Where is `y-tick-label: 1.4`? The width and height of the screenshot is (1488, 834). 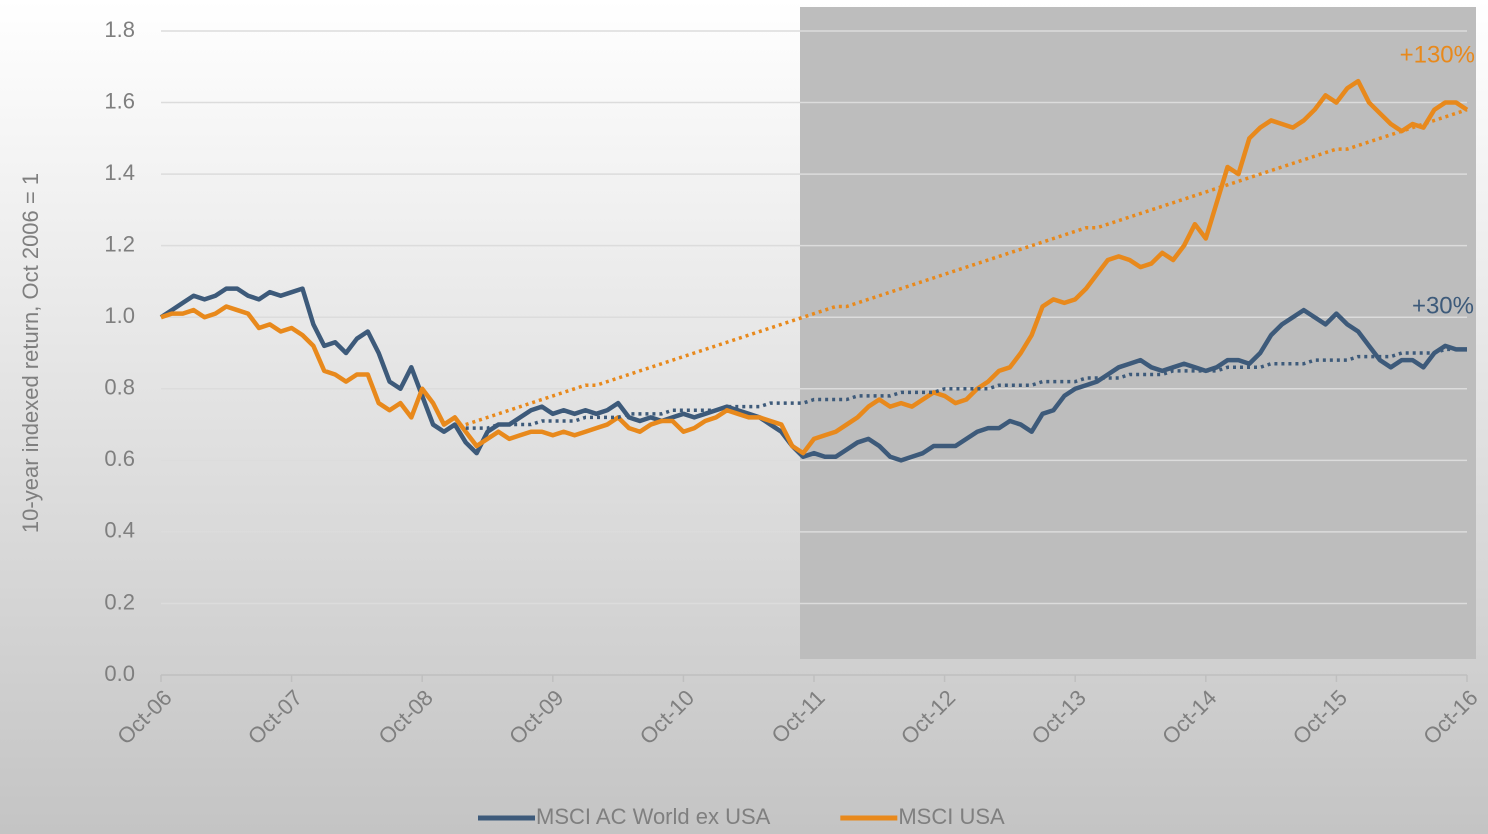 y-tick-label: 1.4 is located at coordinates (119, 172).